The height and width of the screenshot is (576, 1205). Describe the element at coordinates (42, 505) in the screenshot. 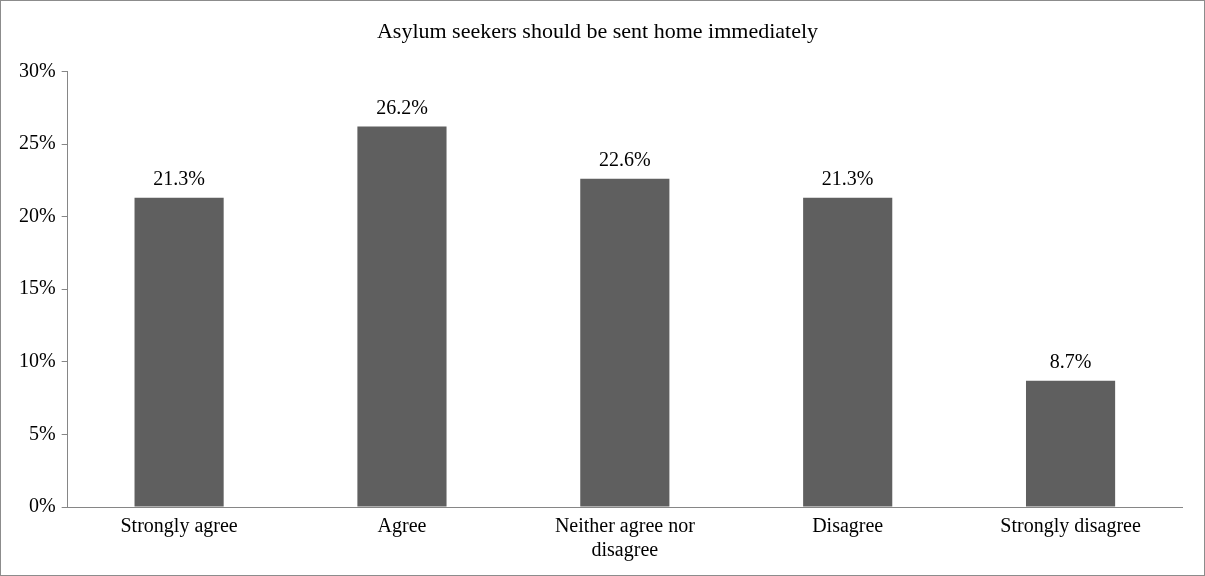

I see `y-tick-label: 0%` at that location.